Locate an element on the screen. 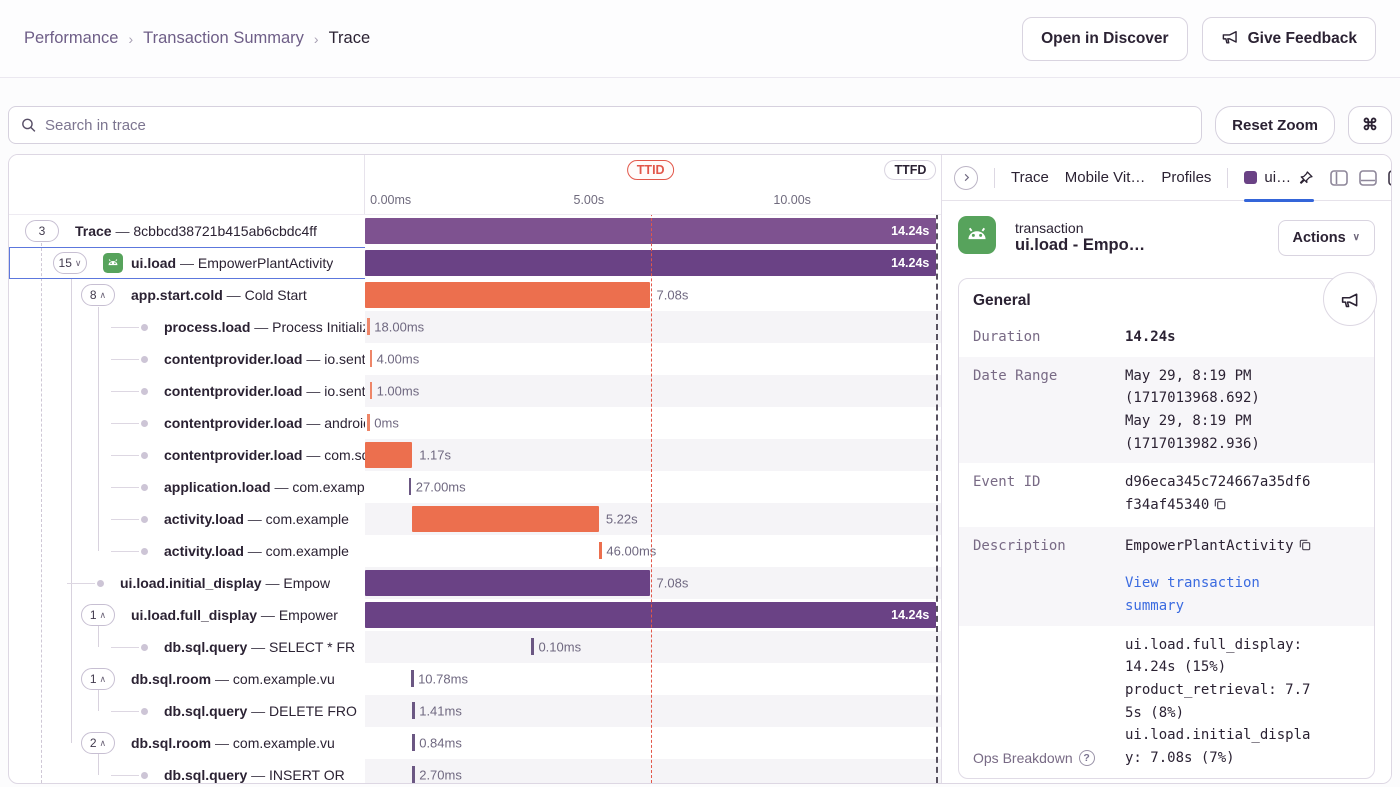 The width and height of the screenshot is (1400, 787). span-timeline-cell: 1.00ms is located at coordinates (653, 391).